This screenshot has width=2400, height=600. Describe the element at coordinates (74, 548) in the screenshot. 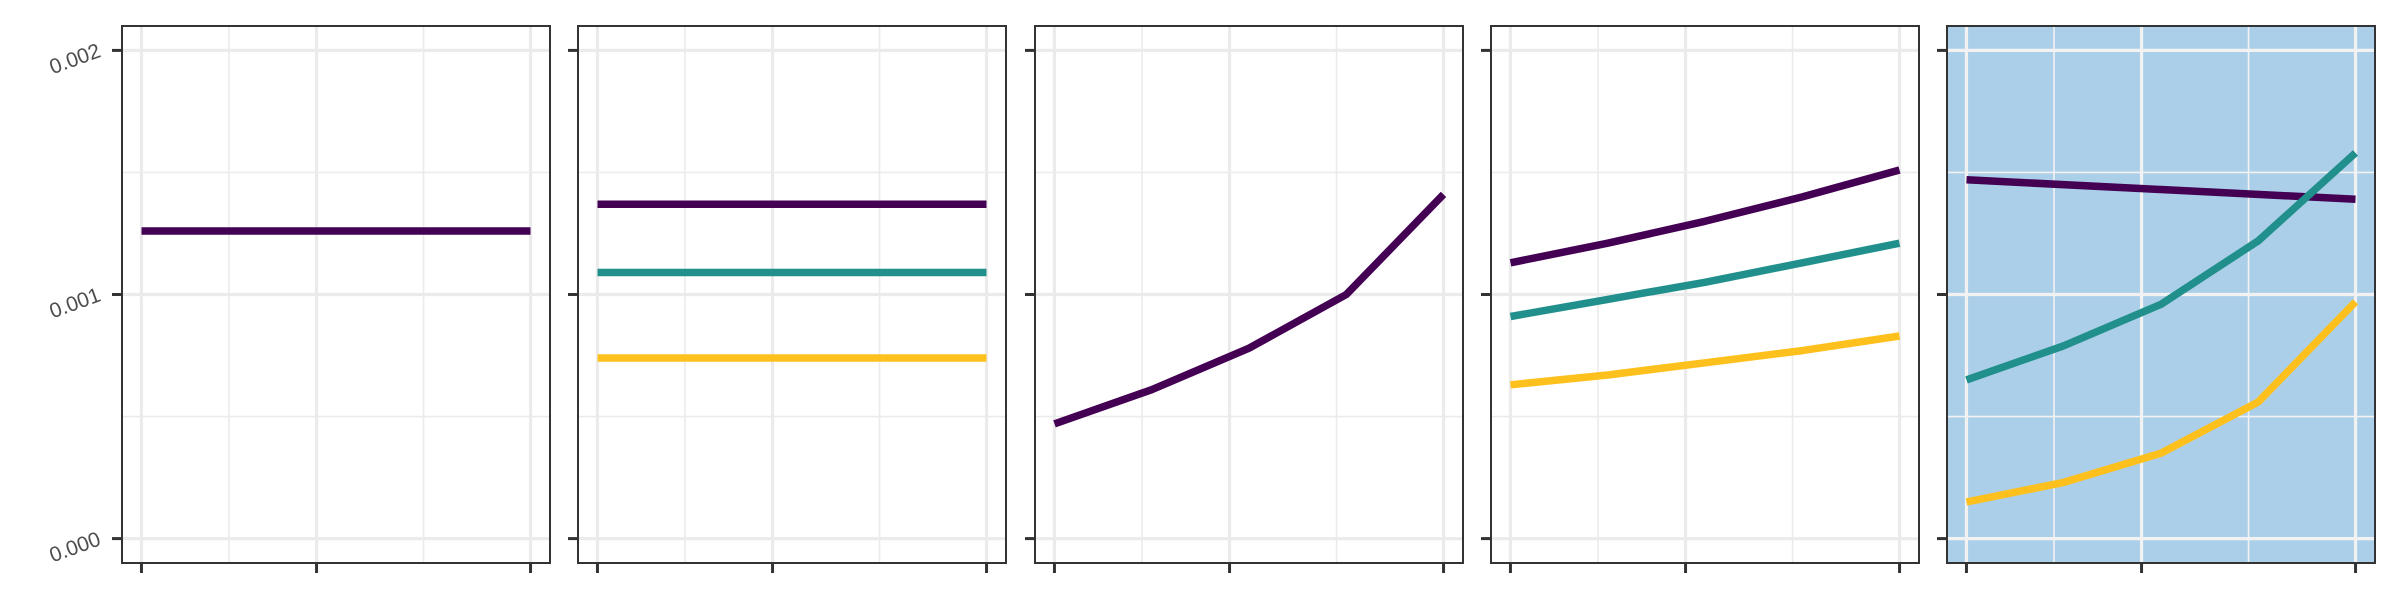

I see `y-tick-label: 0.000` at that location.